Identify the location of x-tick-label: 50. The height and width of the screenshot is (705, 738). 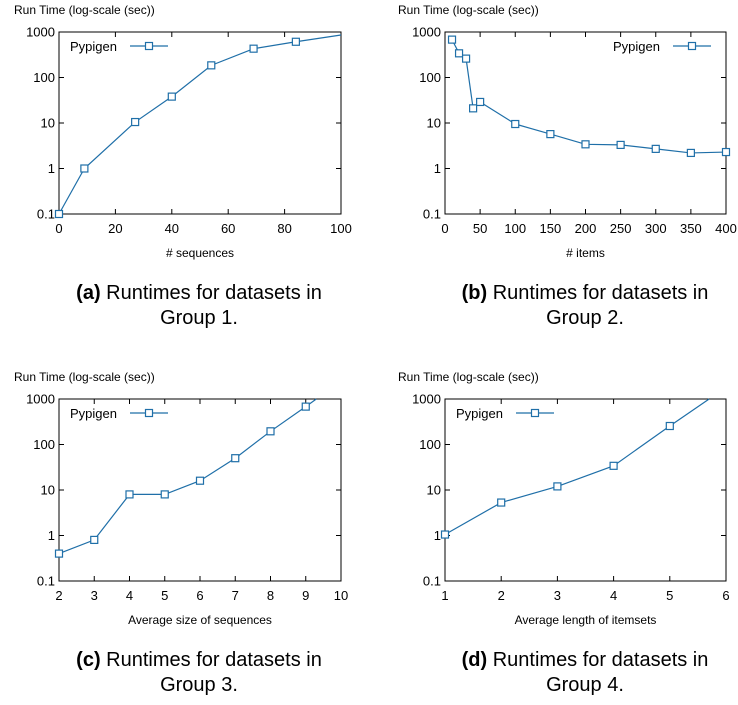
(480, 228).